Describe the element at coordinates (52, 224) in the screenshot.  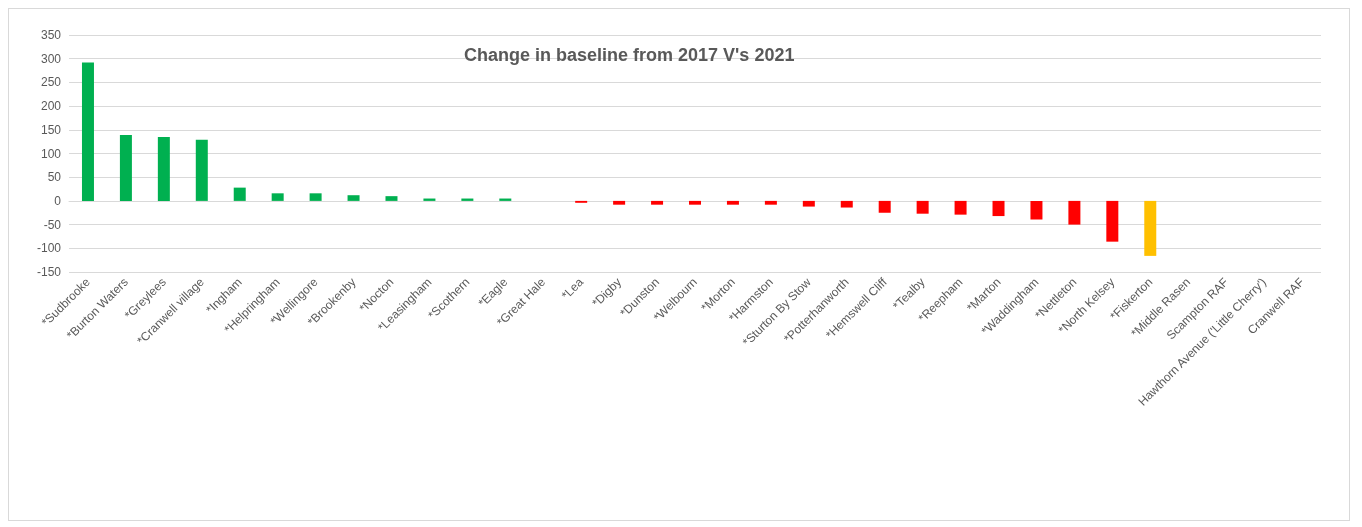
I see `y-tick-label: -50` at that location.